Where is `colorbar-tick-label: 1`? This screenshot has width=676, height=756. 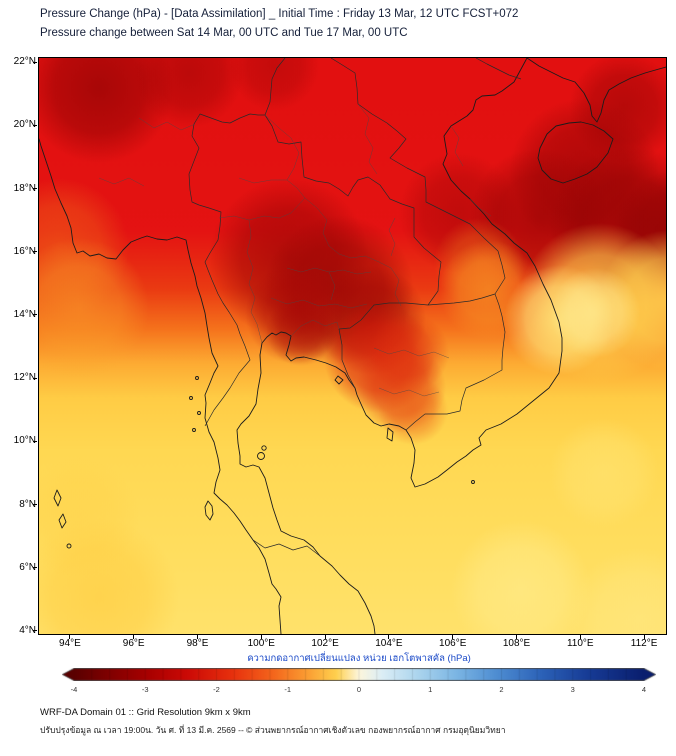 colorbar-tick-label: 1 is located at coordinates (430, 689).